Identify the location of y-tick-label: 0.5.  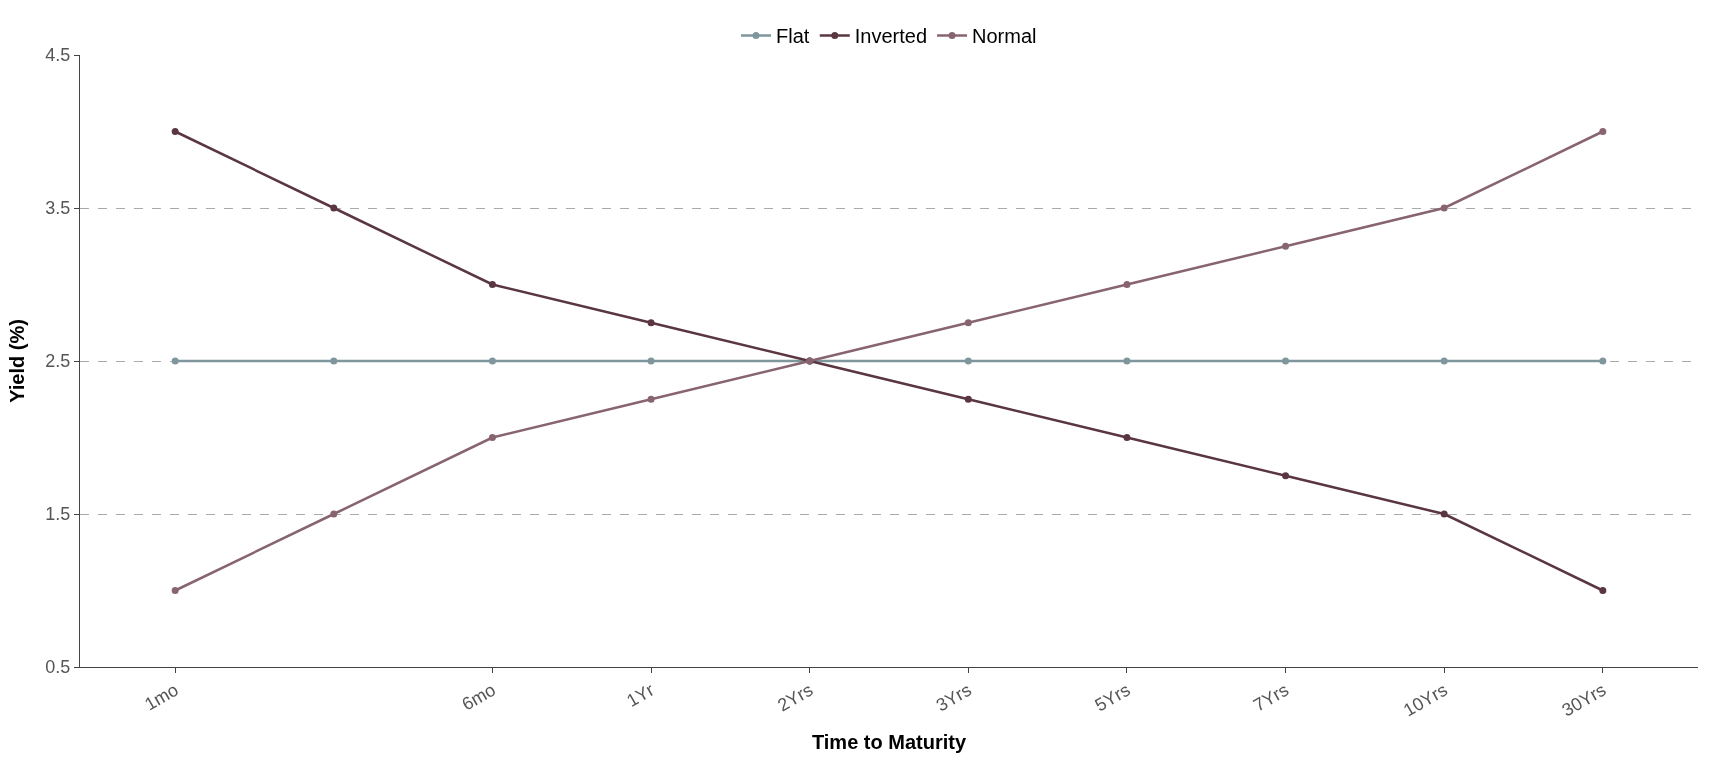
(58, 667).